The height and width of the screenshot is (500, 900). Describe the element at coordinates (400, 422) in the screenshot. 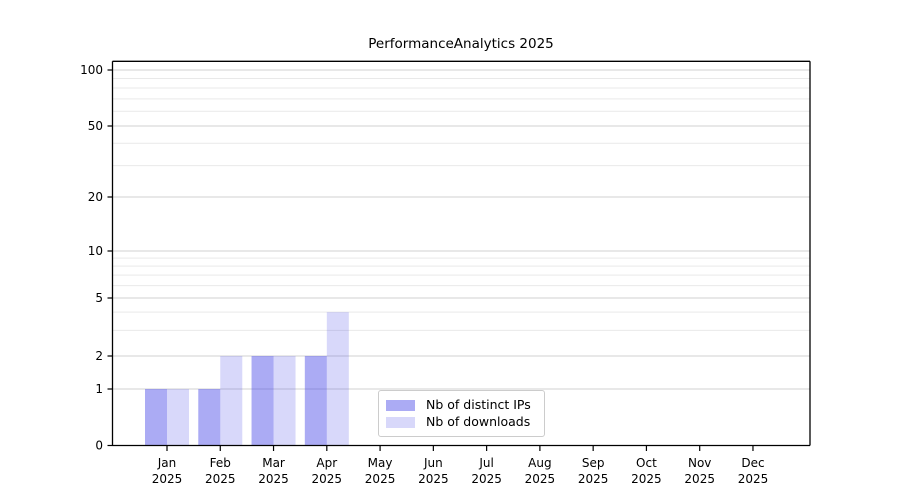

I see `legend-swatch-downloads-icon` at that location.